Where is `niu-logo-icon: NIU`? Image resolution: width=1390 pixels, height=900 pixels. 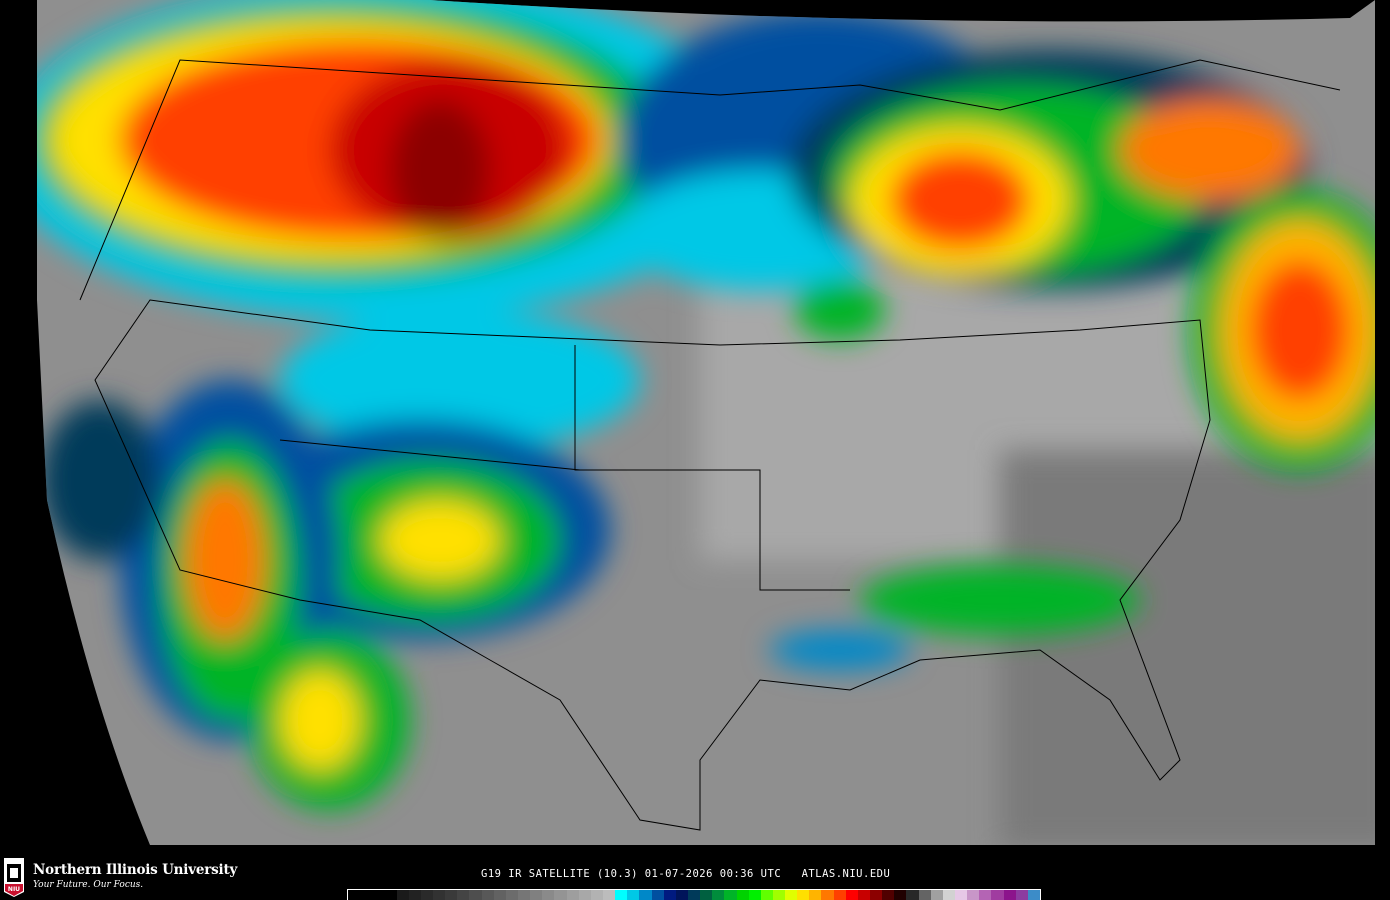
niu-logo-icon: NIU is located at coordinates (14, 877).